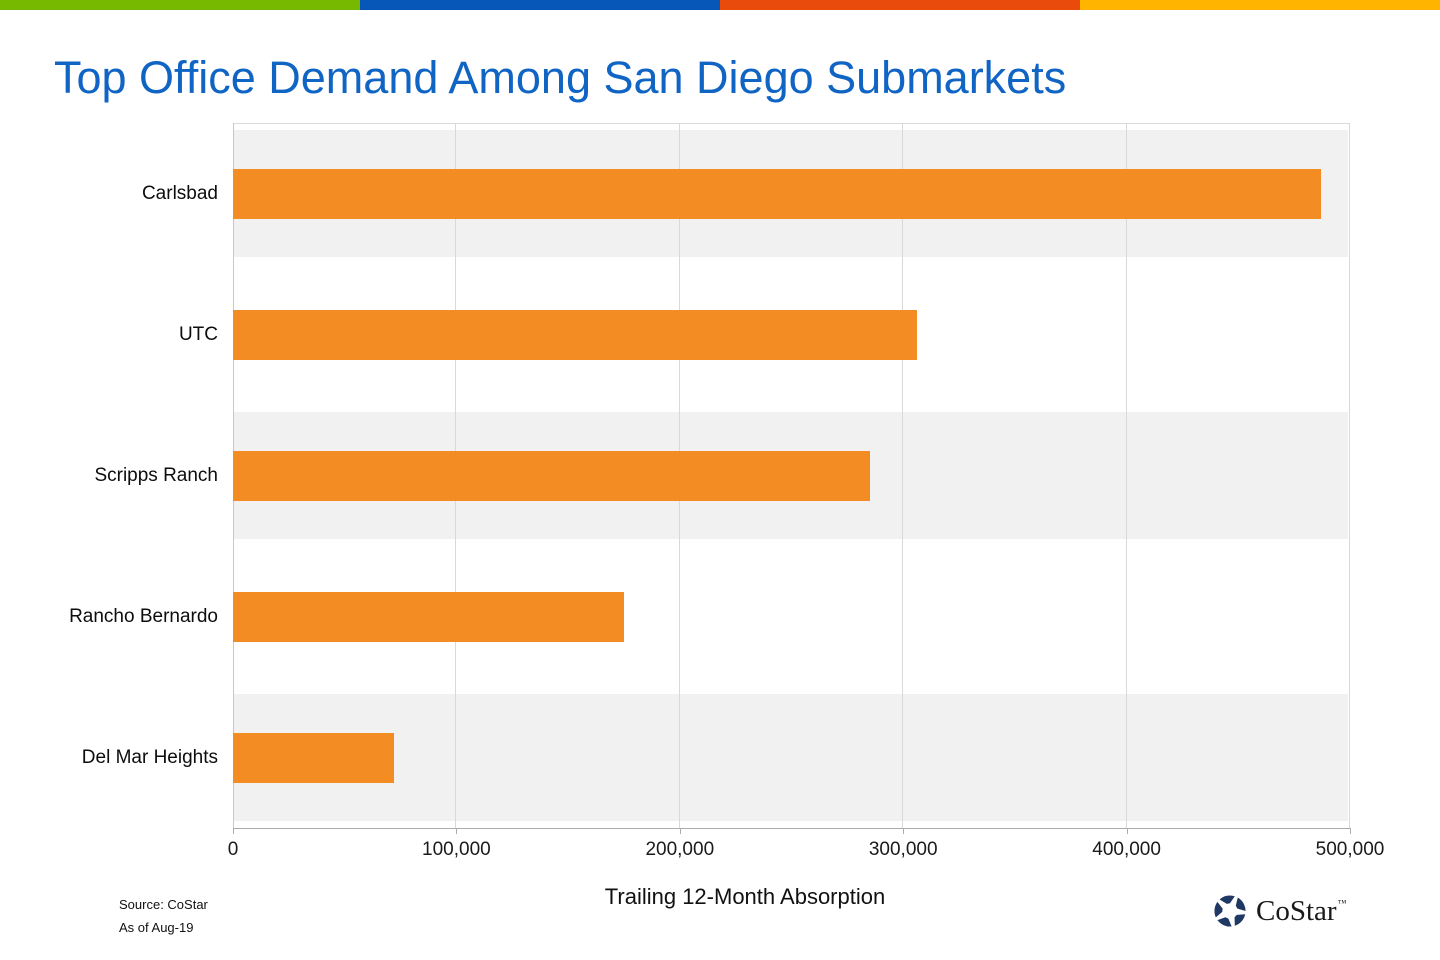 The width and height of the screenshot is (1440, 960). I want to click on source-note: Source: CoStar As of Aug-19, so click(163, 917).